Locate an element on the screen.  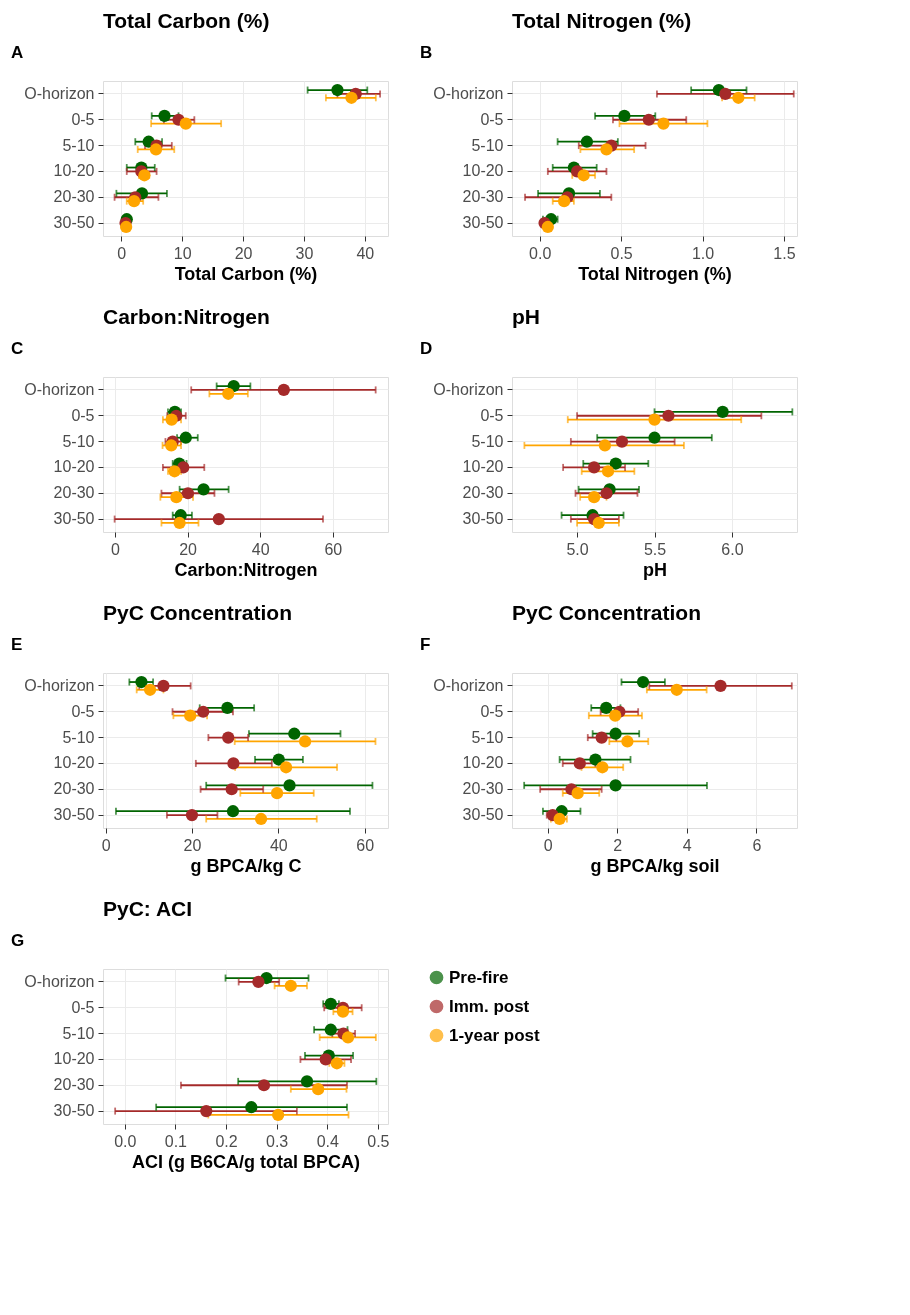
legend-label: Pre-fire is located at coordinates (479, 977).